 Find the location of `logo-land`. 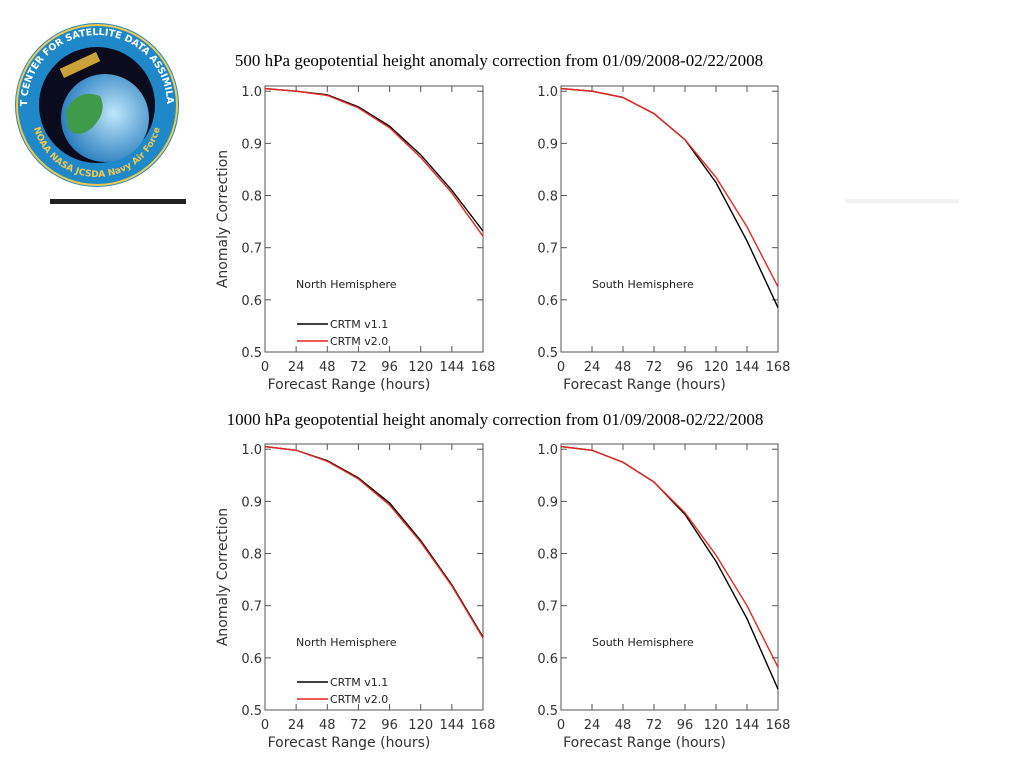

logo-land is located at coordinates (84, 113).